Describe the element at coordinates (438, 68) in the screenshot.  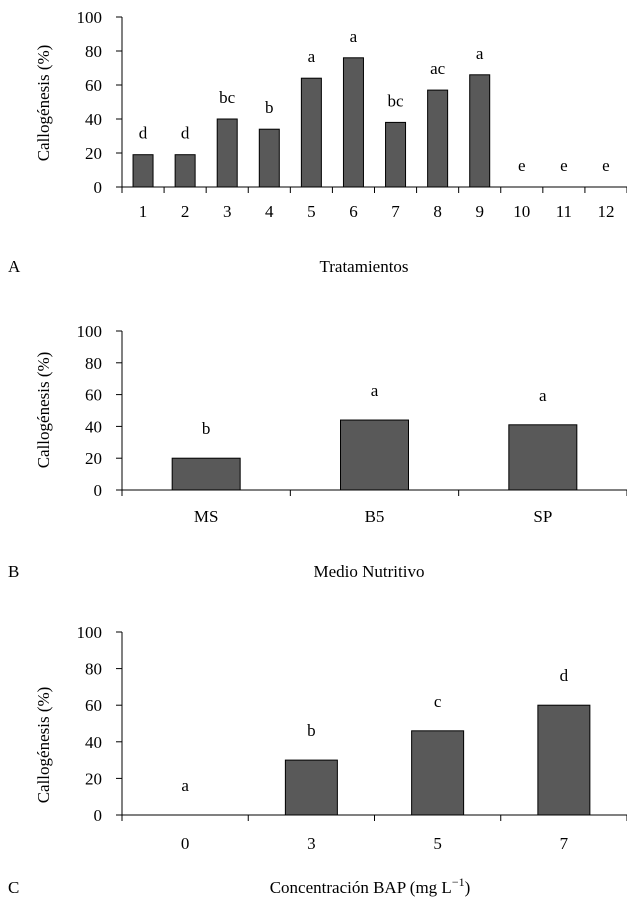
I see `significance-letter: ac` at that location.